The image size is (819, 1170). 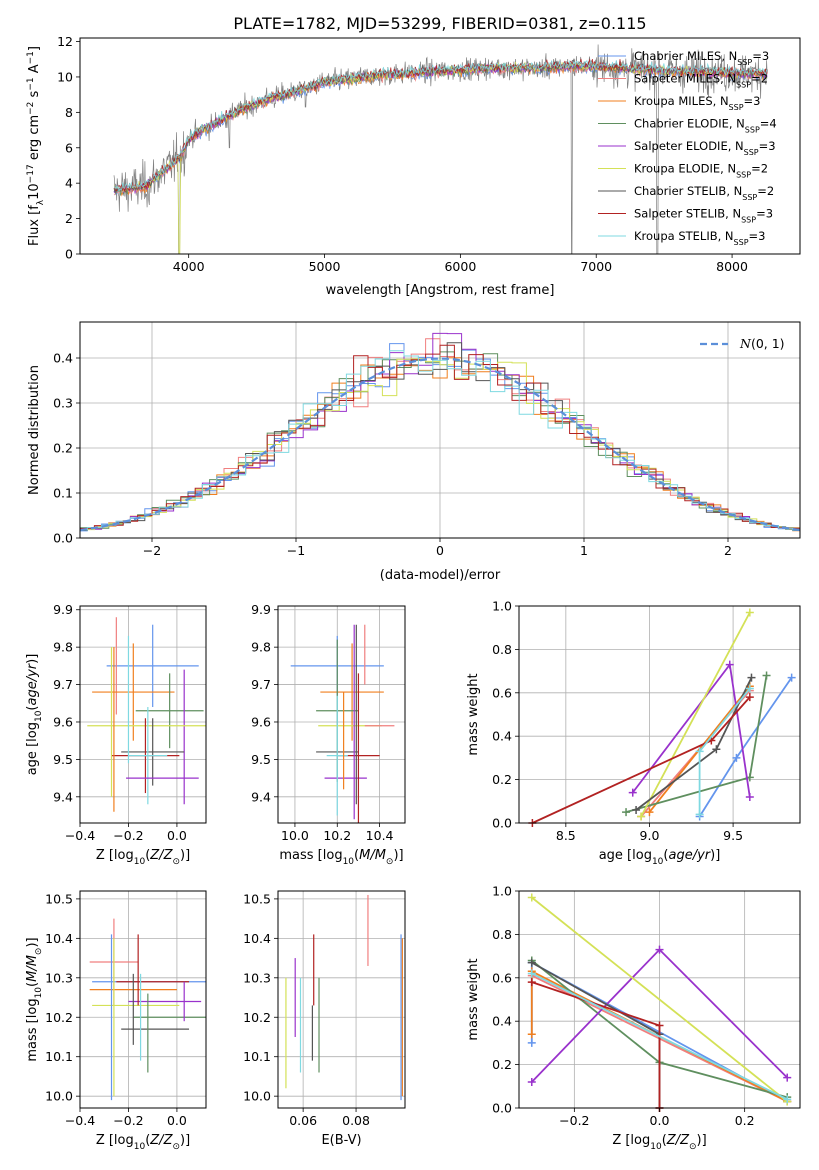 What do you see at coordinates (69, 147) in the screenshot?
I see `y-tick-label: 6` at bounding box center [69, 147].